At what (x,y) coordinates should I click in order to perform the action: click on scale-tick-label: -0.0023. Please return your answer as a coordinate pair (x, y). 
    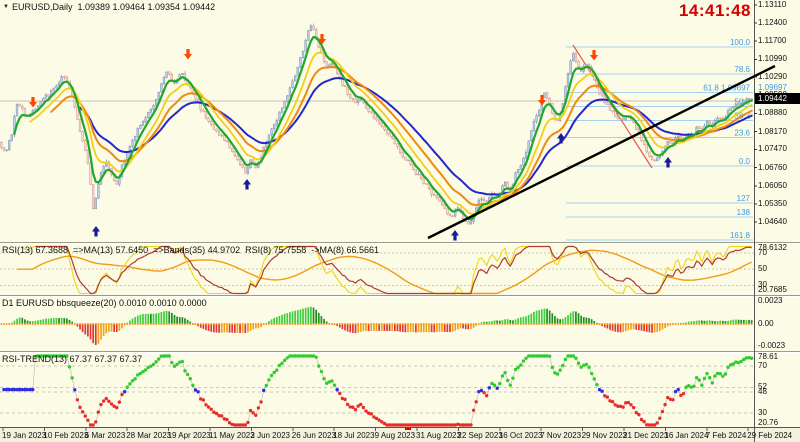
    Looking at the image, I should click on (772, 345).